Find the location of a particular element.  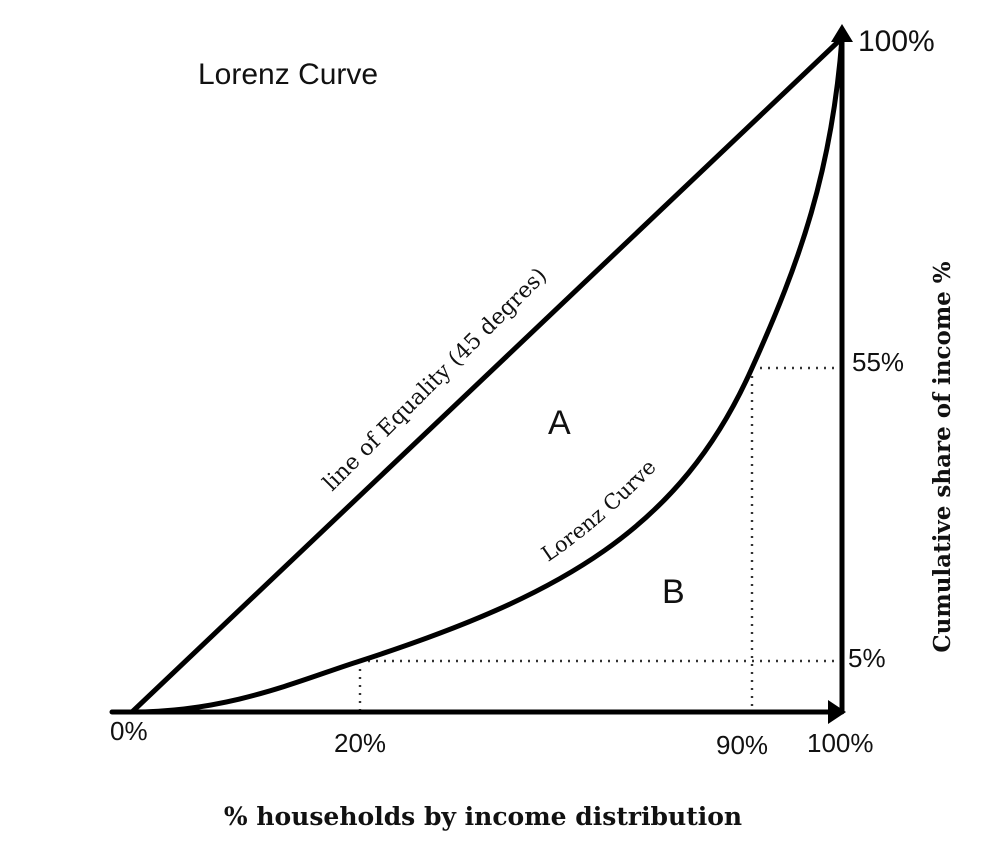

y-axis-arrow-icon is located at coordinates (842, 33).